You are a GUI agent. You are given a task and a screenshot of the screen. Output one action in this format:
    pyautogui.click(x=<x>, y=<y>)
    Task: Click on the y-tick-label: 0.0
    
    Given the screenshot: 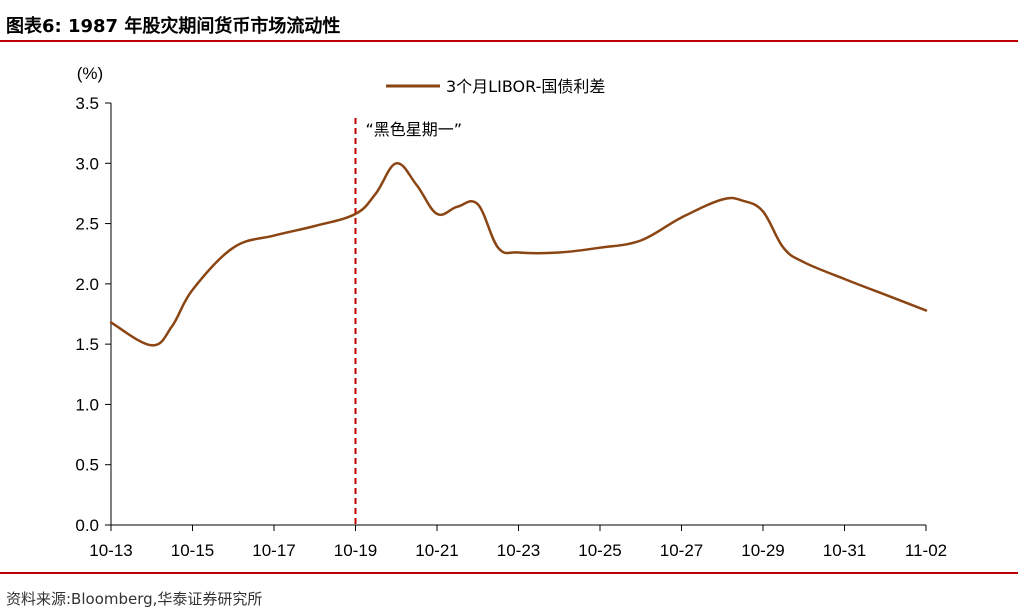 What is the action you would take?
    pyautogui.click(x=87, y=525)
    